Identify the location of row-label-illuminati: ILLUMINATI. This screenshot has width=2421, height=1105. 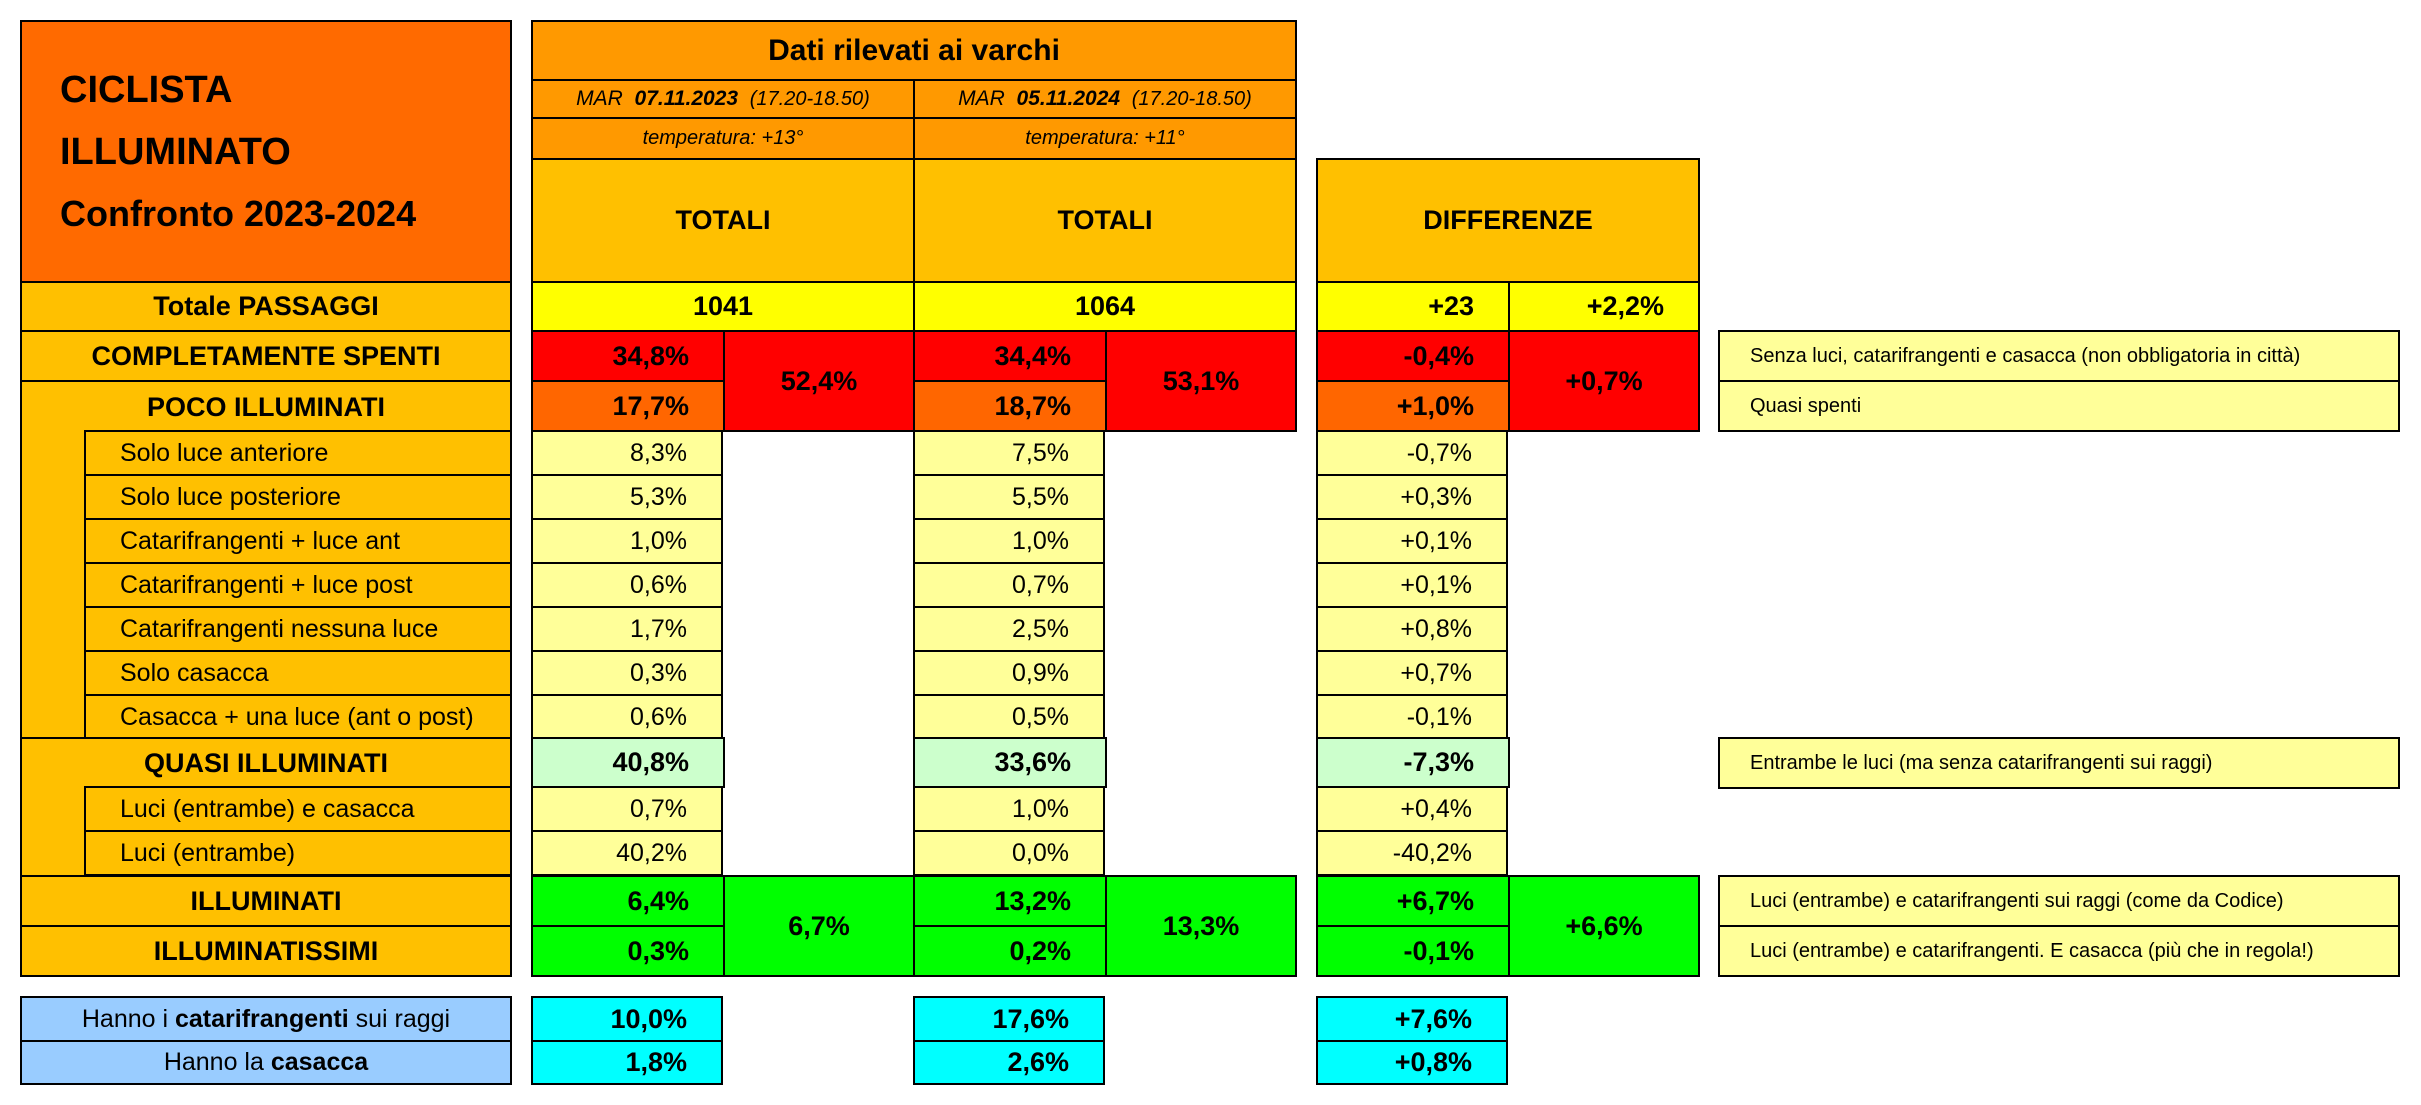
(266, 901).